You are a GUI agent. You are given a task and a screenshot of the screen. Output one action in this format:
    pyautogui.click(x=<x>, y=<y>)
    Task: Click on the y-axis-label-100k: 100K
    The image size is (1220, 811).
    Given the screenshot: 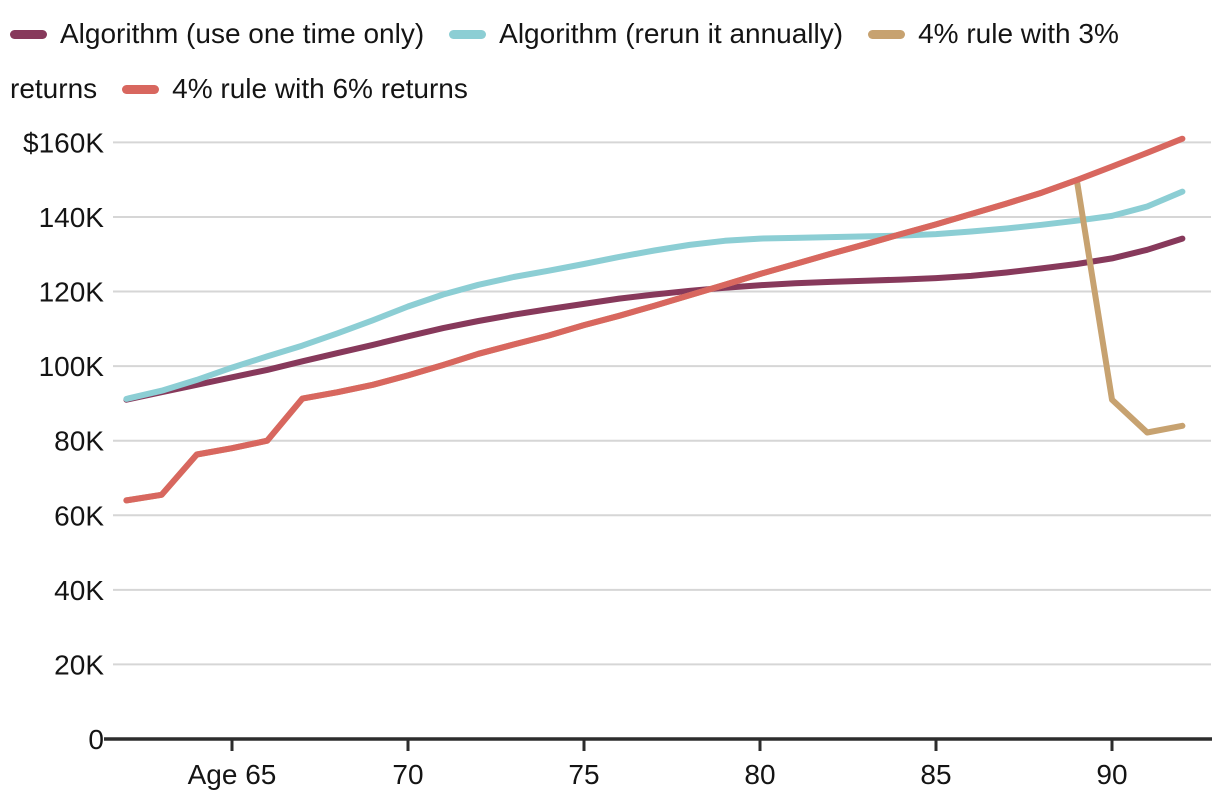 What is the action you would take?
    pyautogui.click(x=72, y=366)
    